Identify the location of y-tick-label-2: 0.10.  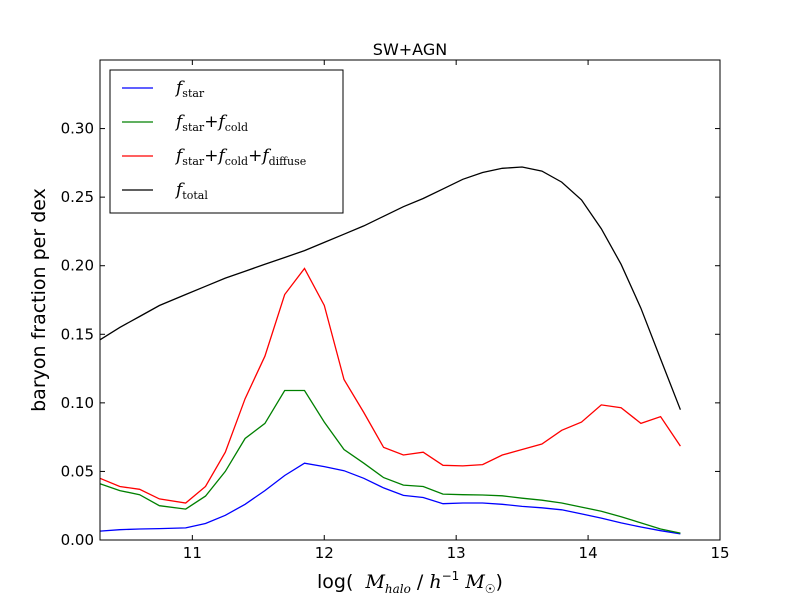
(77, 403).